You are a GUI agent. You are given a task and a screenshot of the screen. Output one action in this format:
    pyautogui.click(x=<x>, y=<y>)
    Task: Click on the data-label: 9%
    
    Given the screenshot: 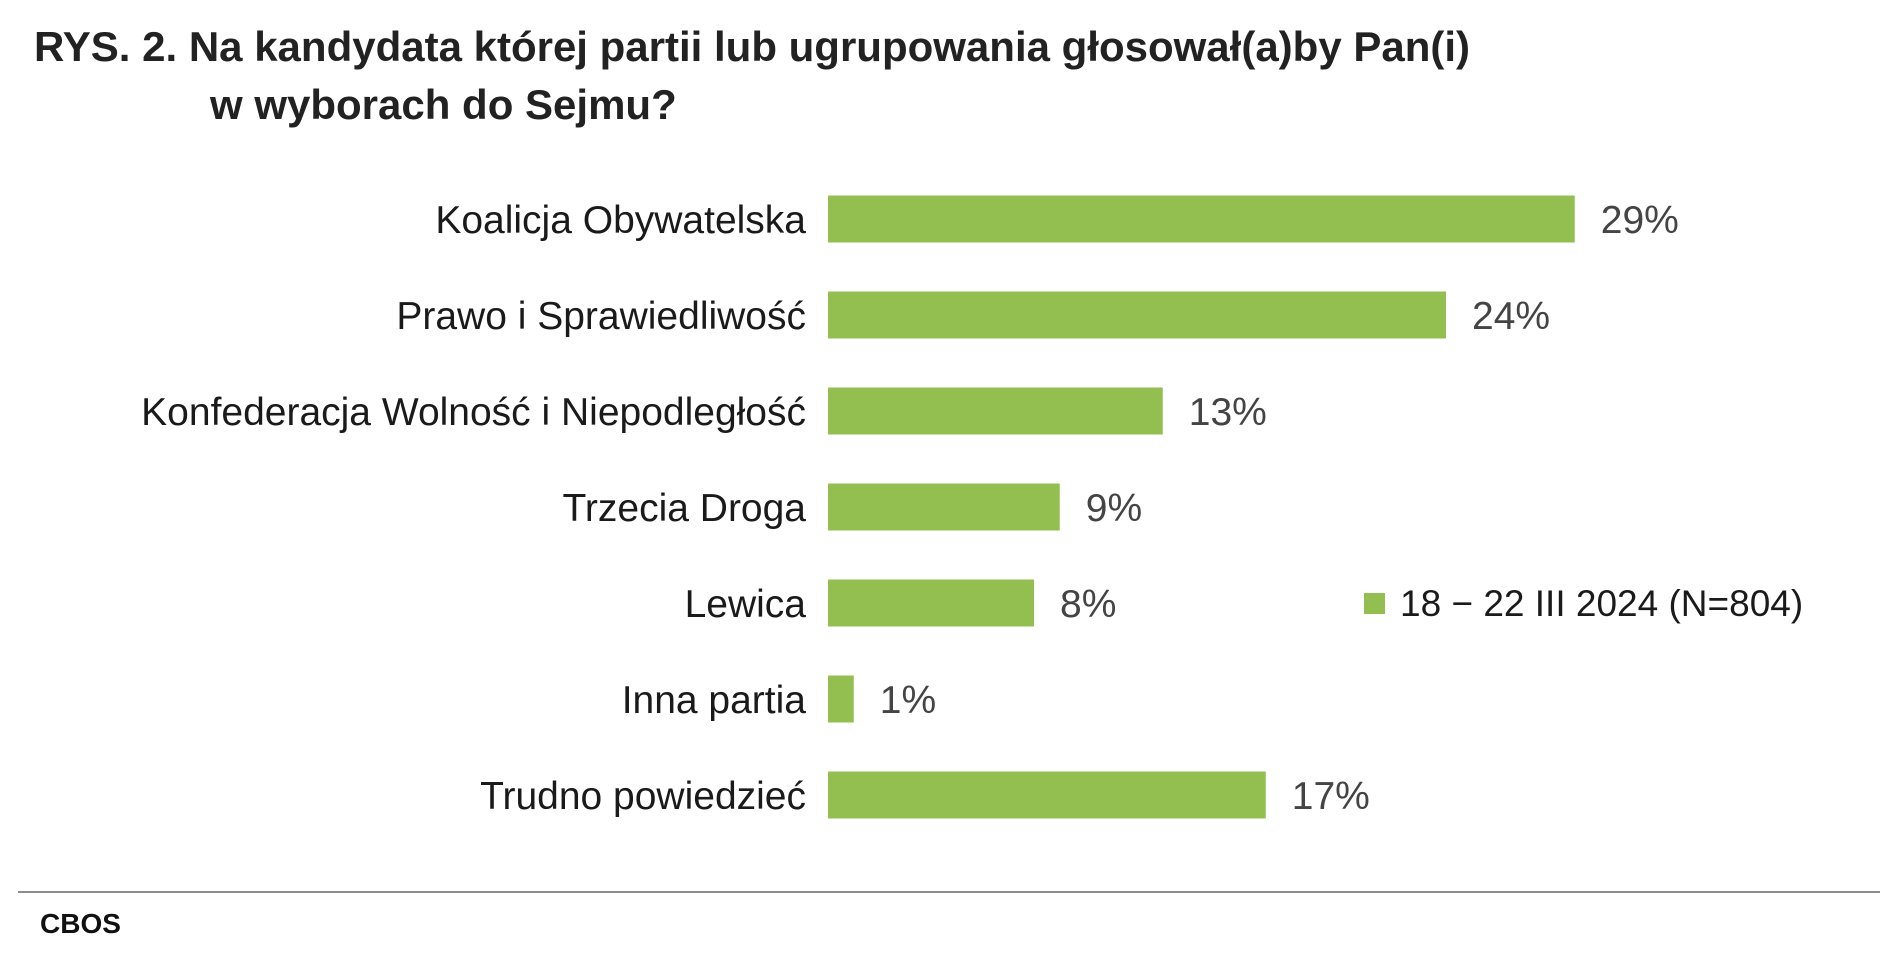 What is the action you would take?
    pyautogui.click(x=1114, y=508)
    